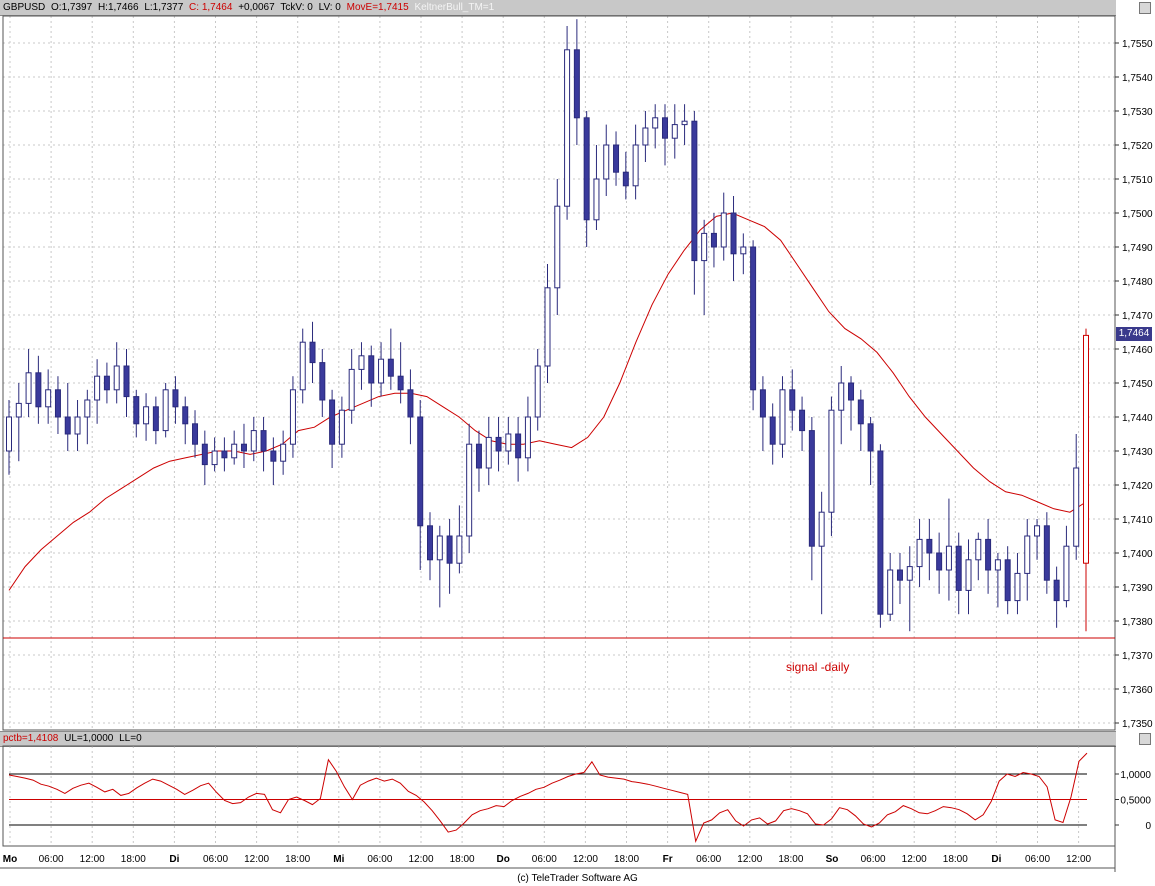 The width and height of the screenshot is (1155, 886). What do you see at coordinates (1137, 520) in the screenshot?
I see `y-tick-label: 1,7410` at bounding box center [1137, 520].